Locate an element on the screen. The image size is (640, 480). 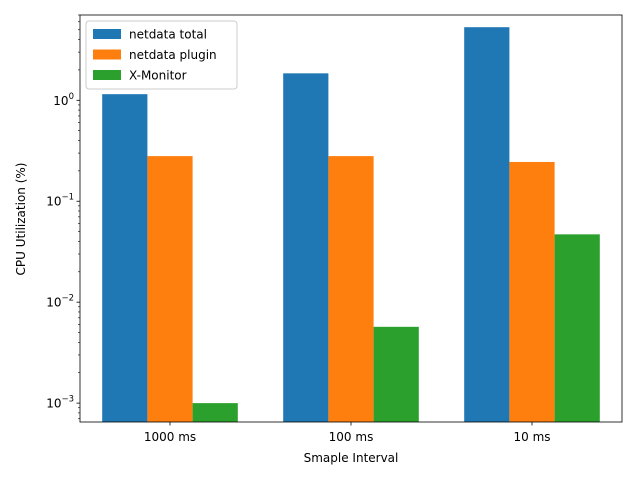
legend-box is located at coordinates (161, 55).